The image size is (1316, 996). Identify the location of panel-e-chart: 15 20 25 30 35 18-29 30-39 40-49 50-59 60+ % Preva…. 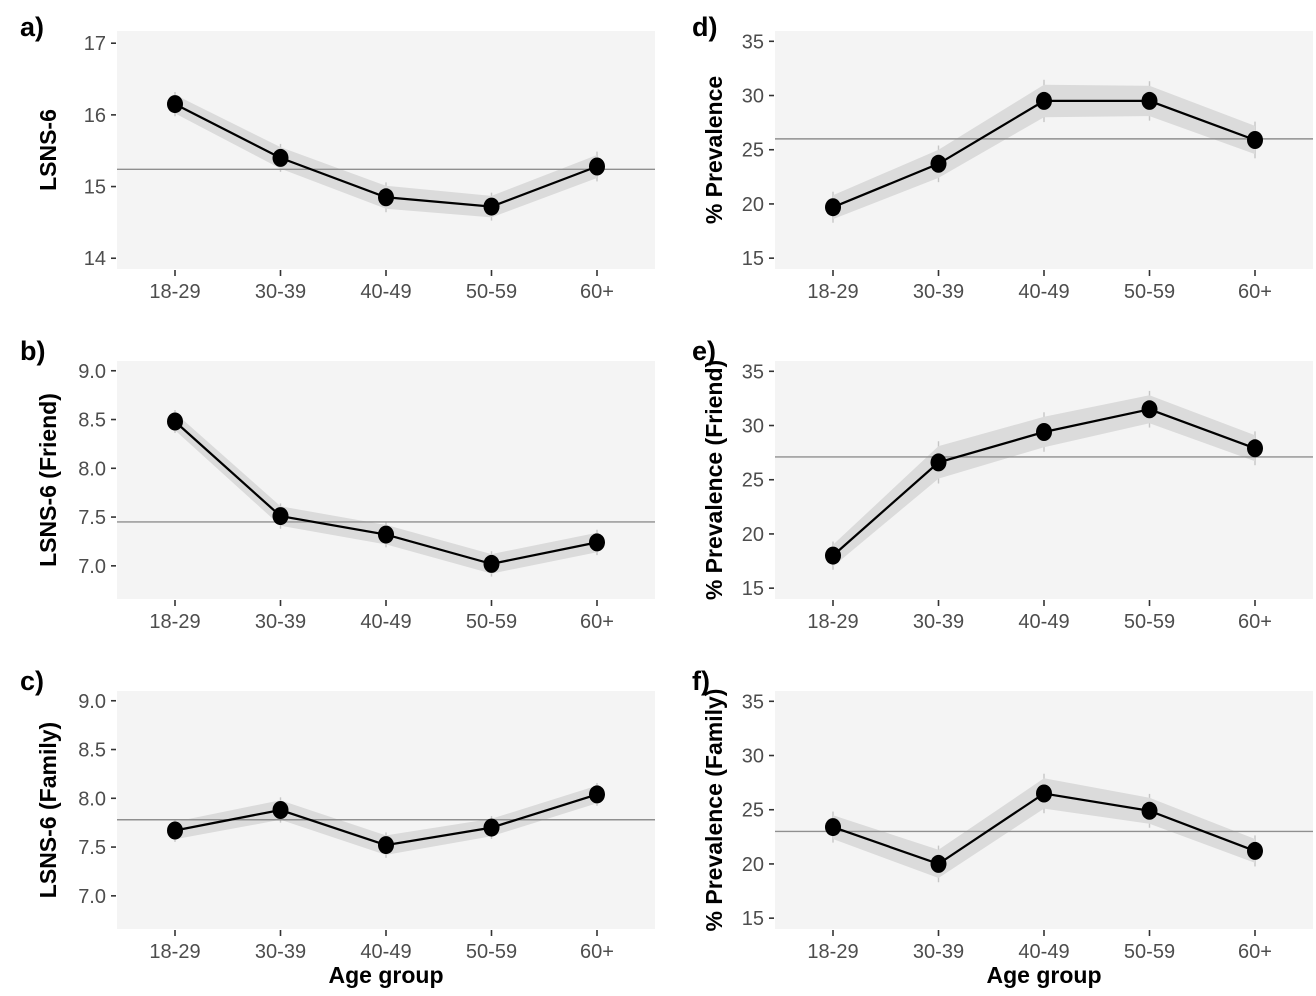
(1002, 484).